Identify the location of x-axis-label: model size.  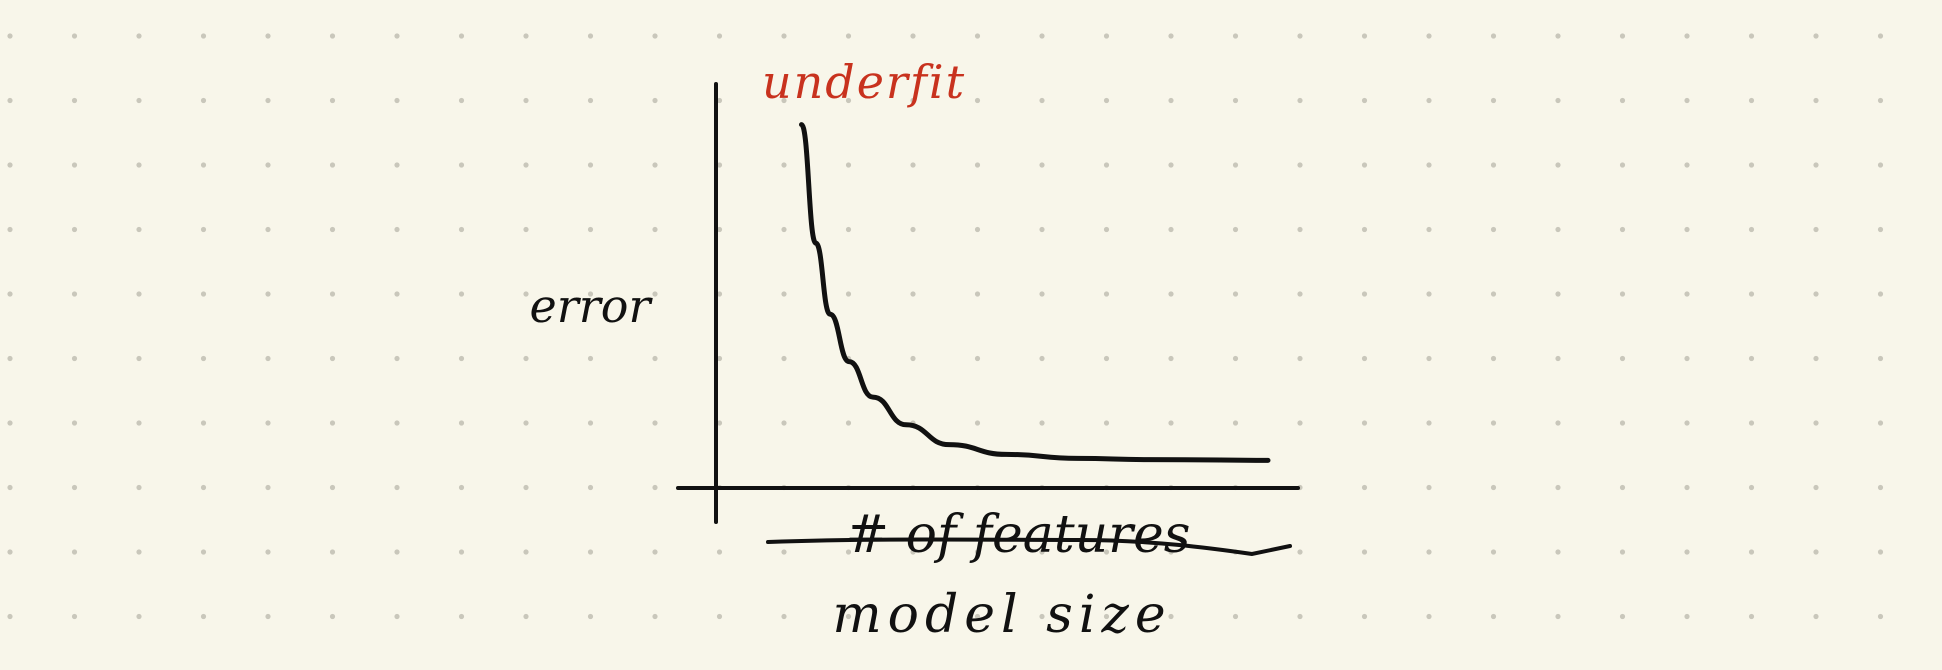
(1001, 615).